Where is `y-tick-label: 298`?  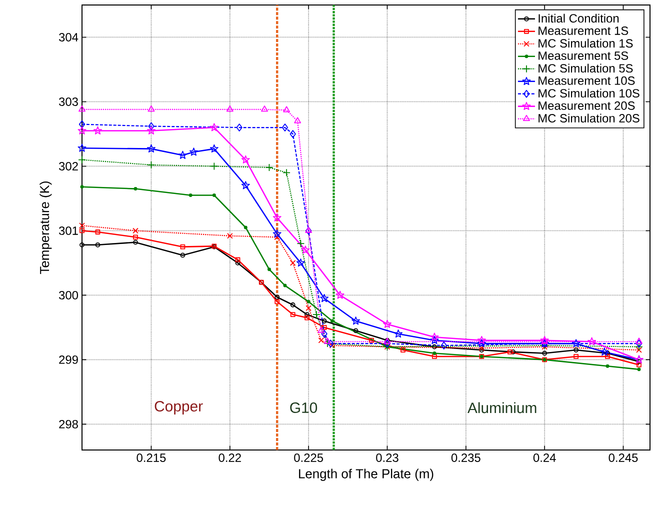
y-tick-label: 298 is located at coordinates (68, 424).